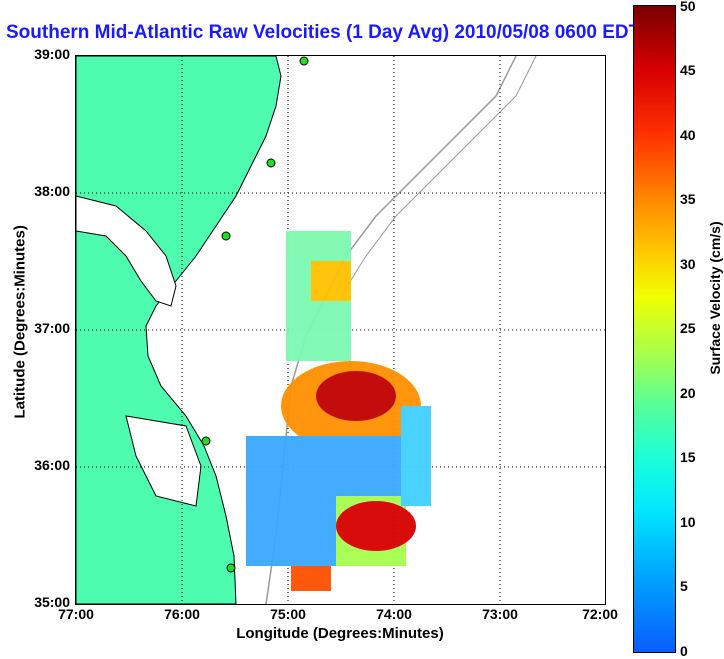 This screenshot has width=724, height=659. I want to click on x-tick-label: 74:00, so click(394, 614).